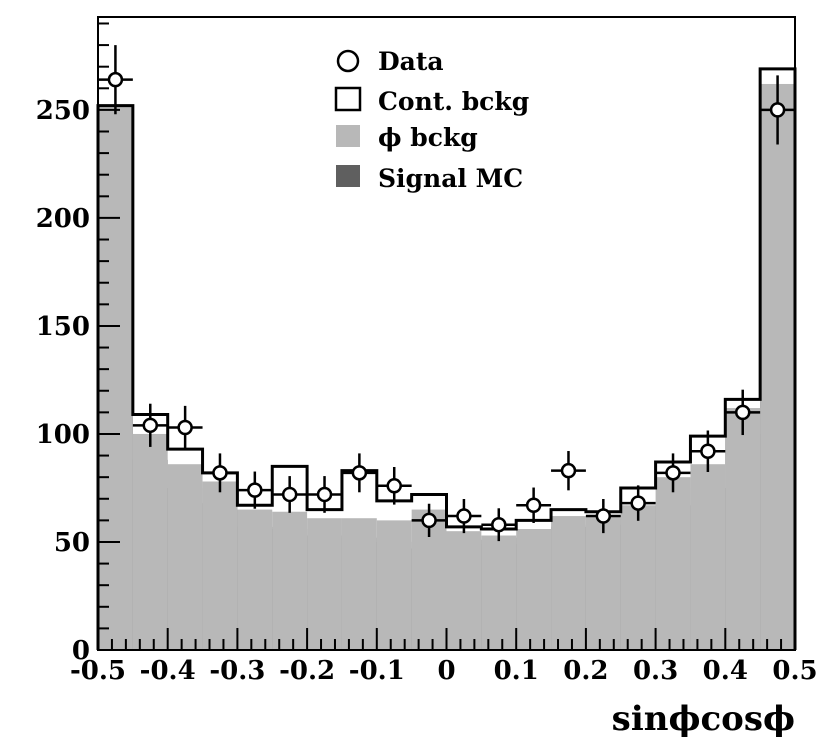 This screenshot has height=749, width=826. What do you see at coordinates (377, 671) in the screenshot?
I see `x-tick-label: -0.1` at bounding box center [377, 671].